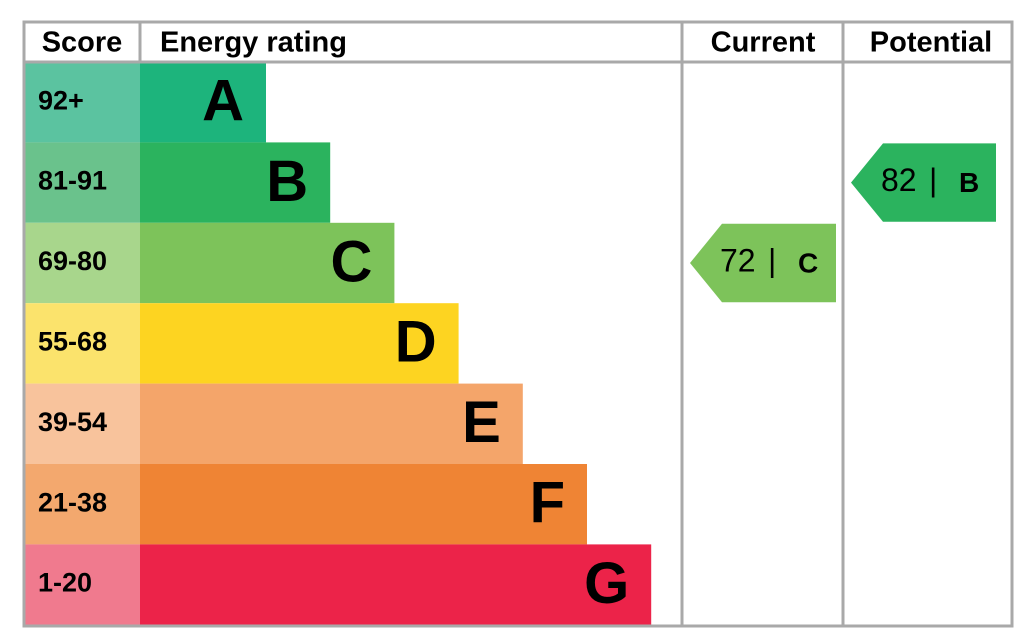  I want to click on band-letter: B, so click(287, 181).